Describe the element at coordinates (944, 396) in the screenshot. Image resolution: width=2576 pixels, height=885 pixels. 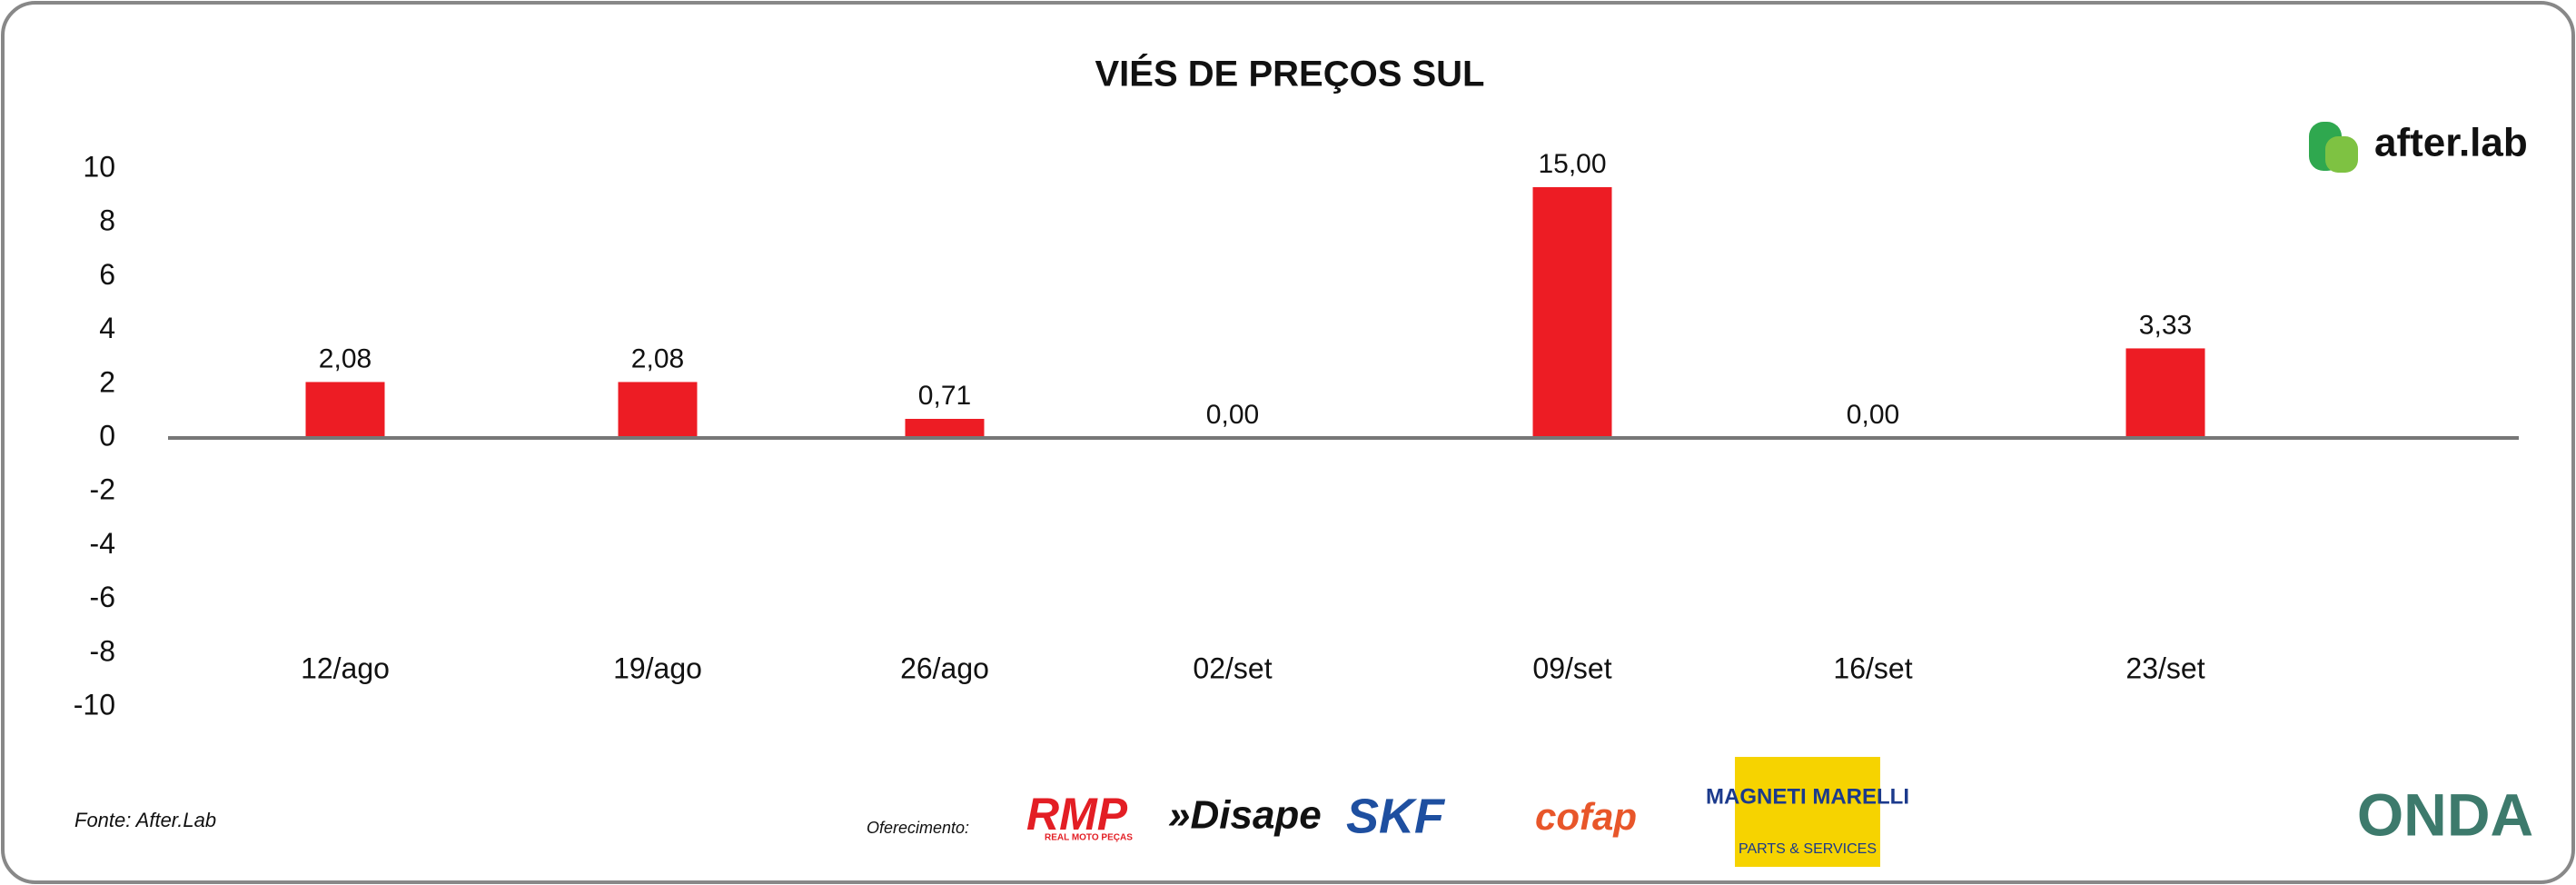
I see `data-label: 0,71` at that location.